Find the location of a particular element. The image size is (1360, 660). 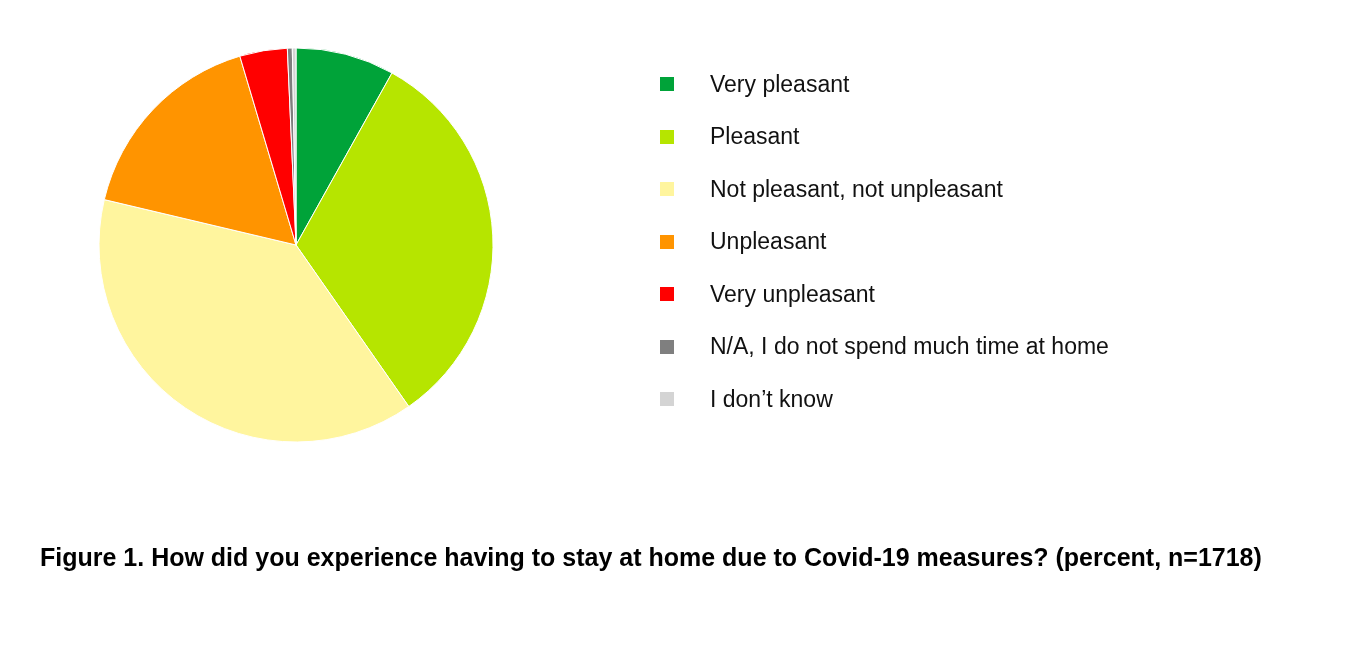

legend-label: Pleasant is located at coordinates (755, 137).